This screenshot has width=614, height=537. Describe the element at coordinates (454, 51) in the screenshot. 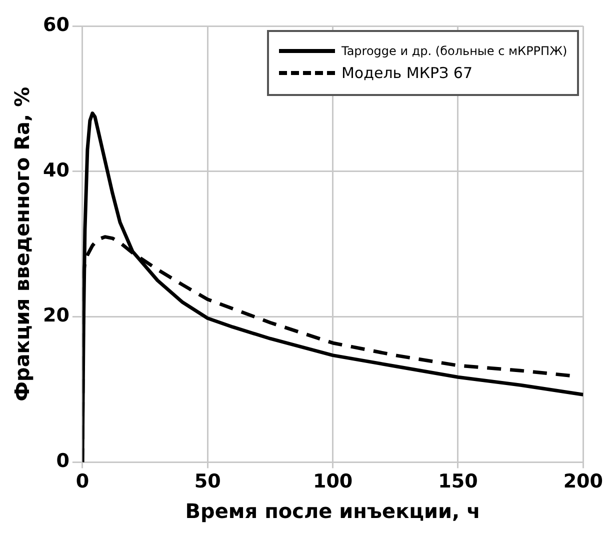

I see `legend-label: Taprogge и др. (больные с мКРРПЖ)` at that location.